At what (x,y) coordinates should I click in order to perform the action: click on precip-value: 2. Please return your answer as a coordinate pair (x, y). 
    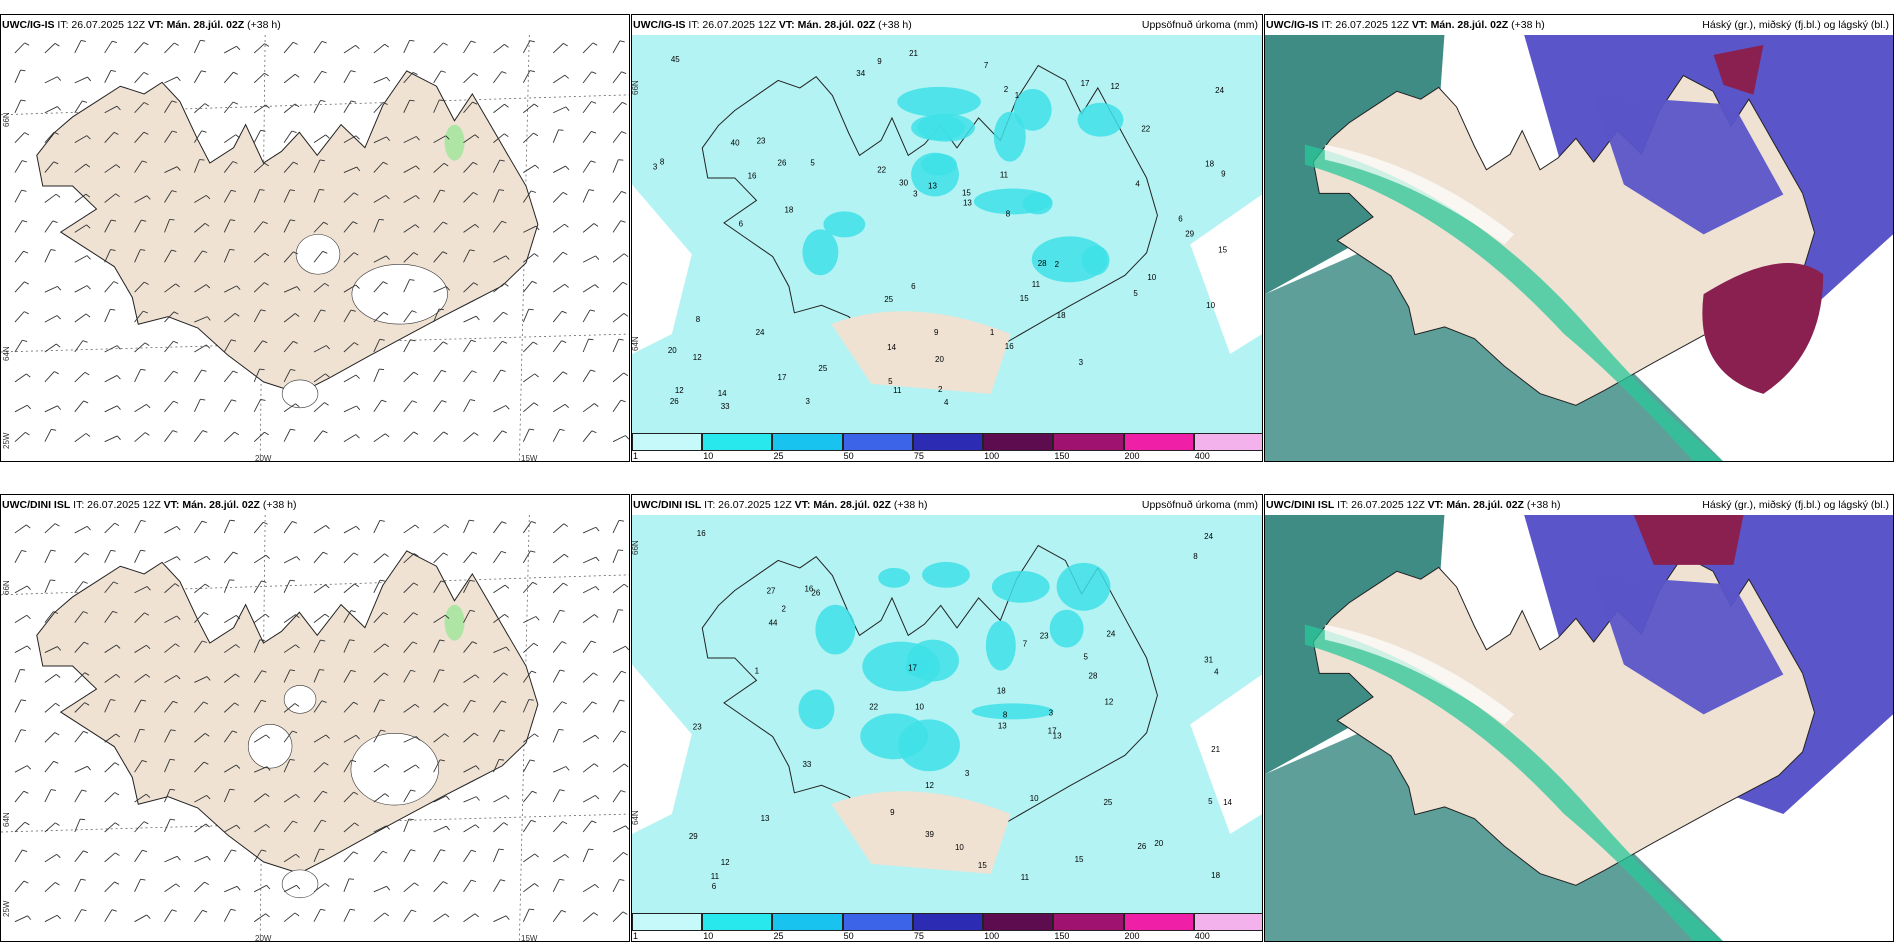
    Looking at the image, I should click on (784, 609).